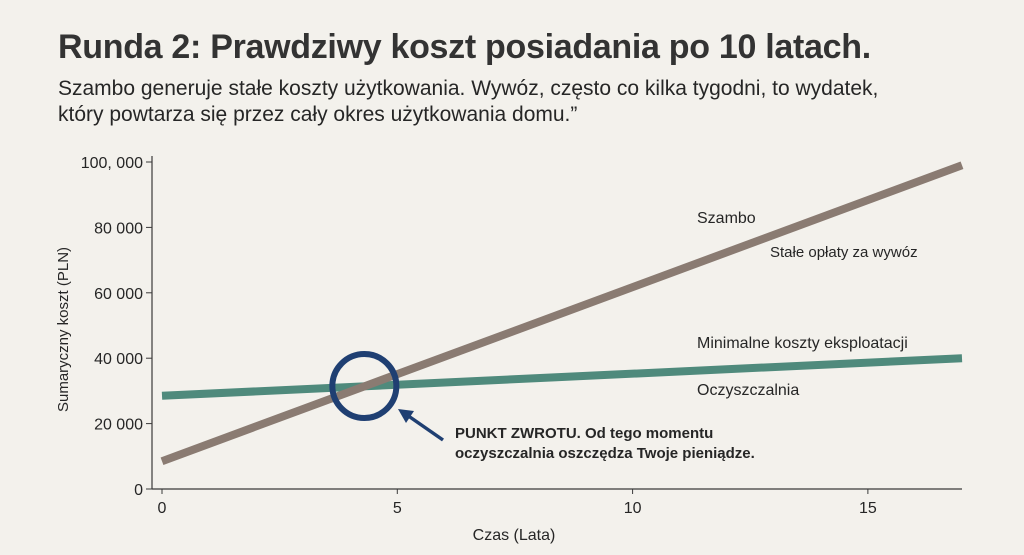  Describe the element at coordinates (118, 425) in the screenshot. I see `y-tick-label: 20 000` at that location.